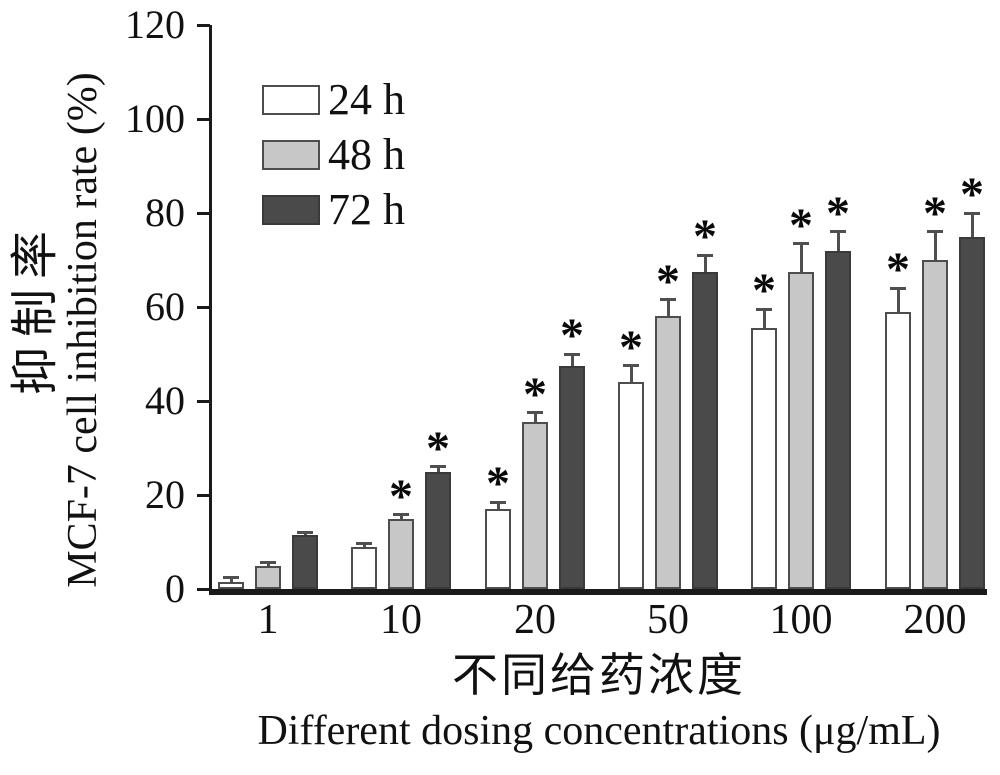 The width and height of the screenshot is (1000, 775). I want to click on x-tick-label-200: 200, so click(935, 620).